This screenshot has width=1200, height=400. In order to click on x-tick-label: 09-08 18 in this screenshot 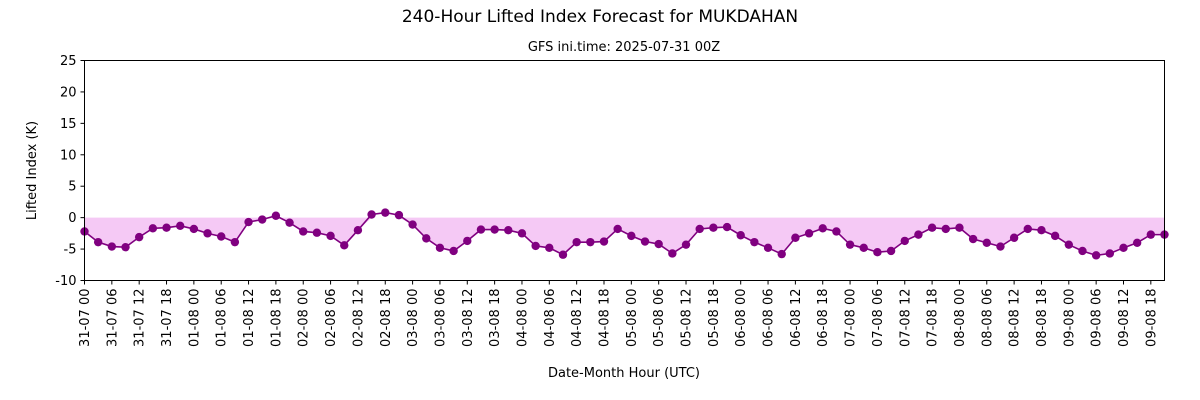, I will do `click(1151, 318)`.